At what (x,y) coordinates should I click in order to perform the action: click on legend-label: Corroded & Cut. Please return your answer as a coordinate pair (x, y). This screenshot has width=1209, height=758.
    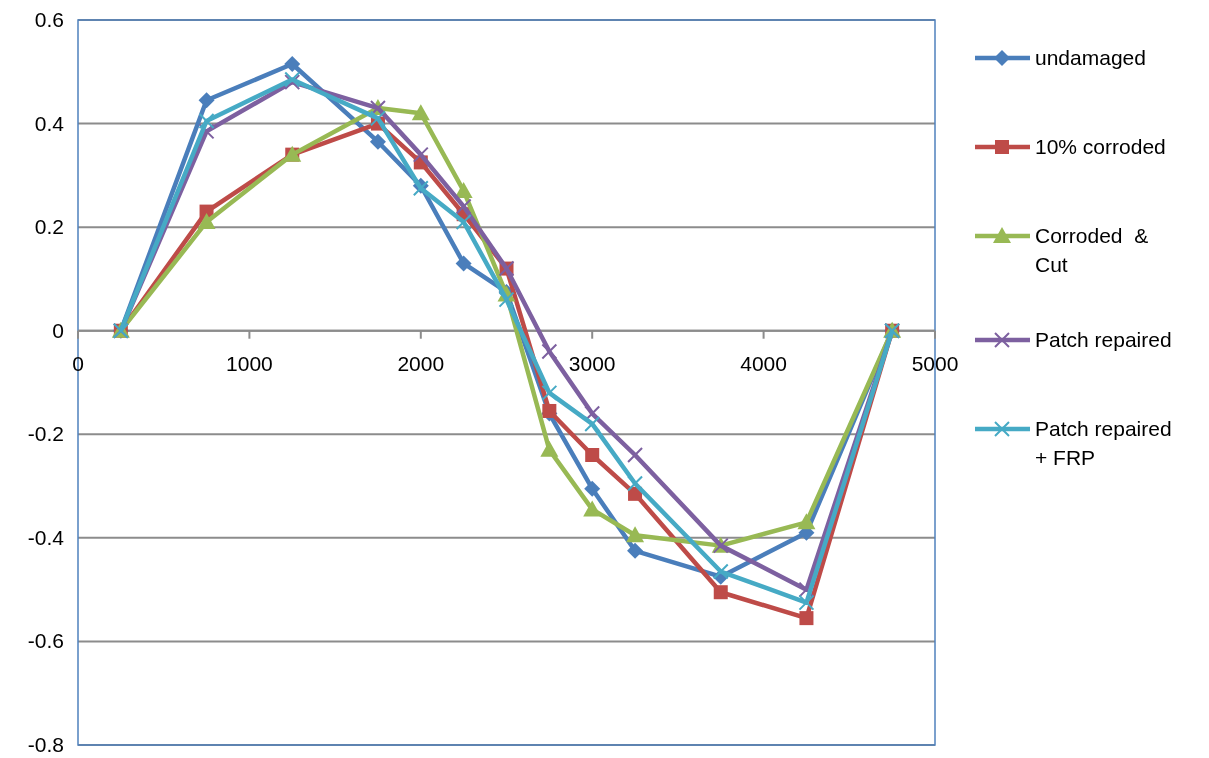
    Looking at the image, I should click on (1092, 250).